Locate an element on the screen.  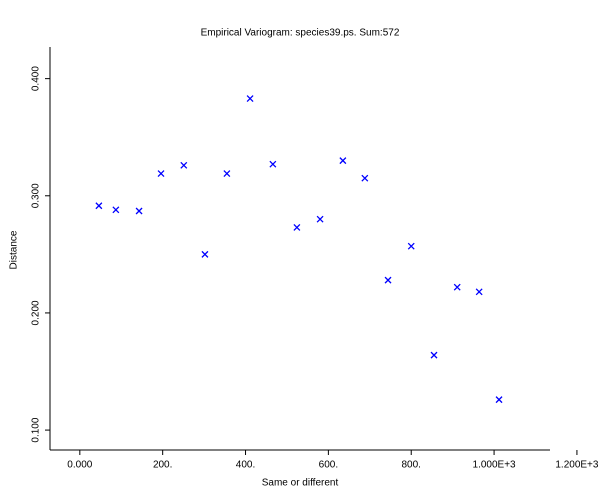
x-tick-label: 1.000E+3 is located at coordinates (495, 465).